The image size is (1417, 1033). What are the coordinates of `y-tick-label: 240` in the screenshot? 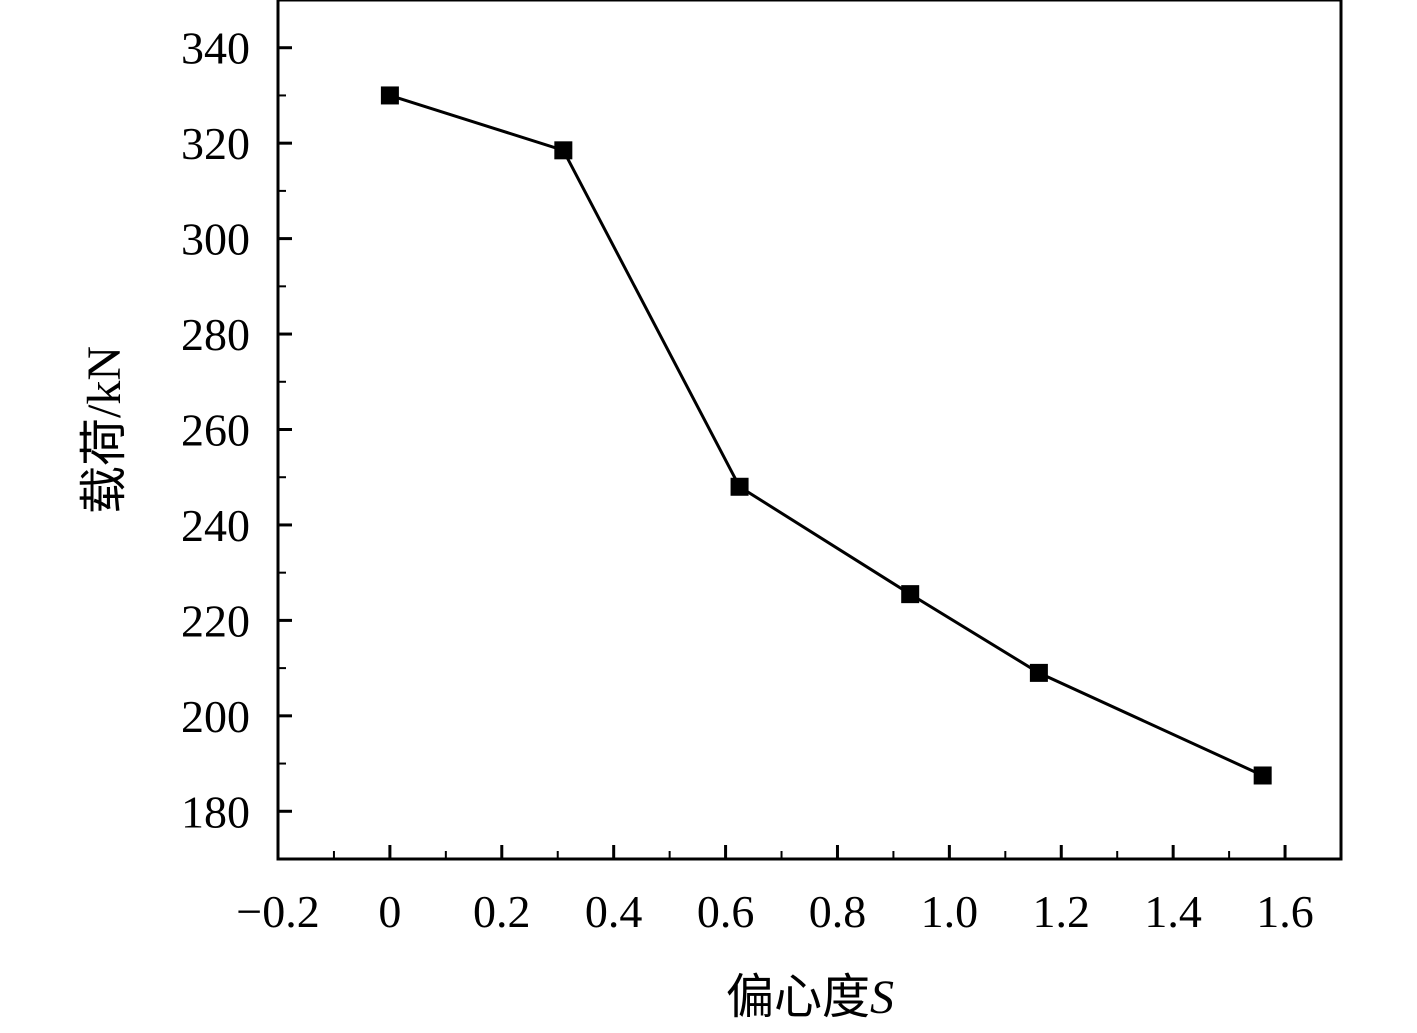 It's located at (215, 525).